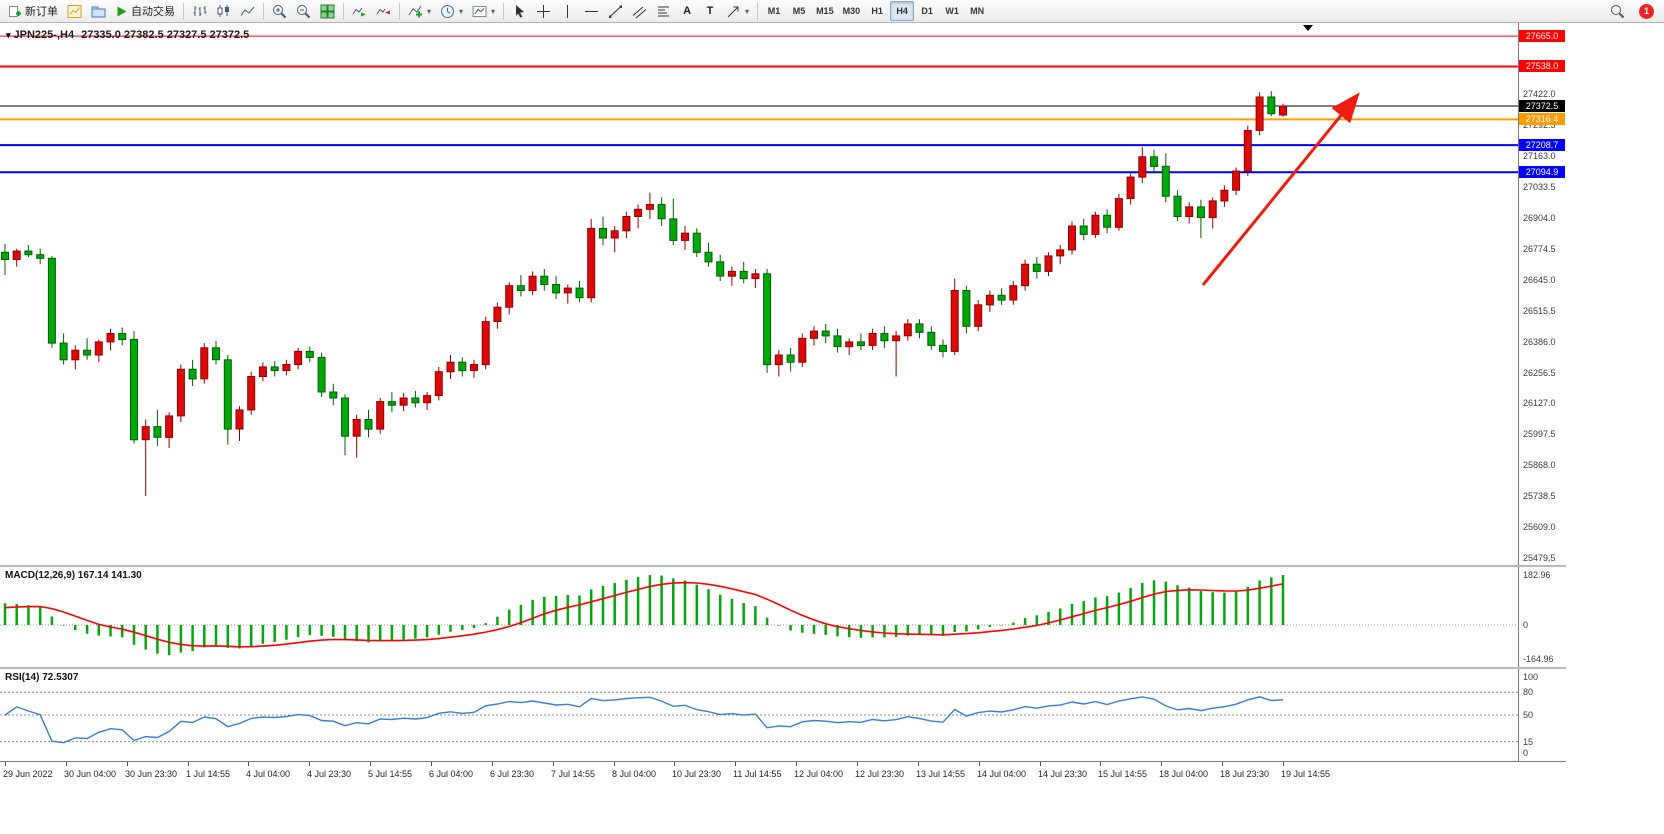 This screenshot has height=834, width=1664. I want to click on zoom-in-button, so click(279, 11).